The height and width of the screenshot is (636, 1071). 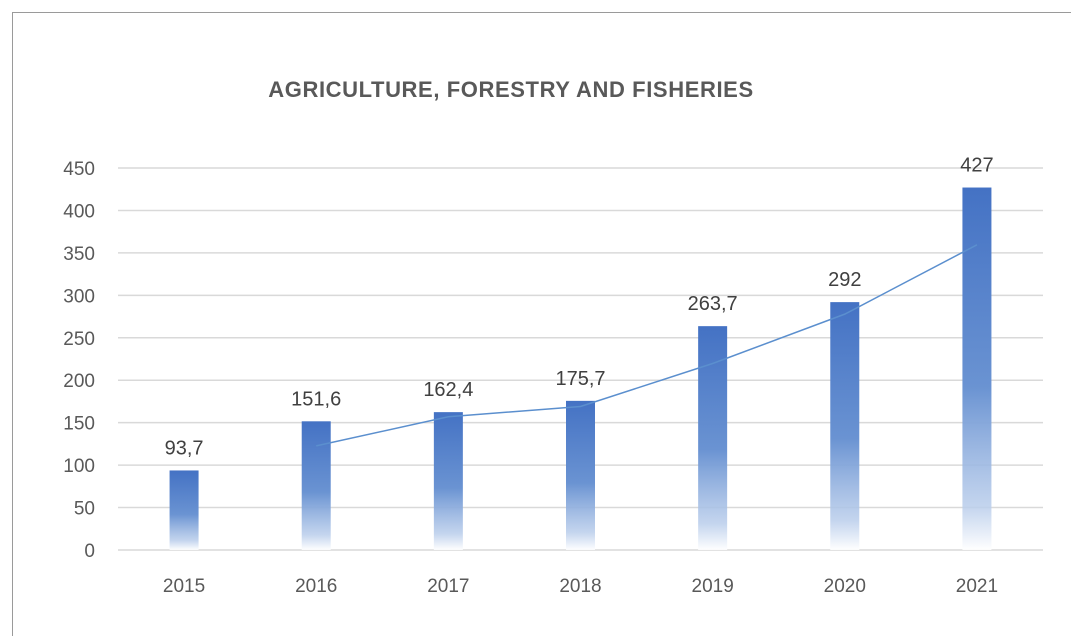 I want to click on data-label-2019: 263,7, so click(x=713, y=304).